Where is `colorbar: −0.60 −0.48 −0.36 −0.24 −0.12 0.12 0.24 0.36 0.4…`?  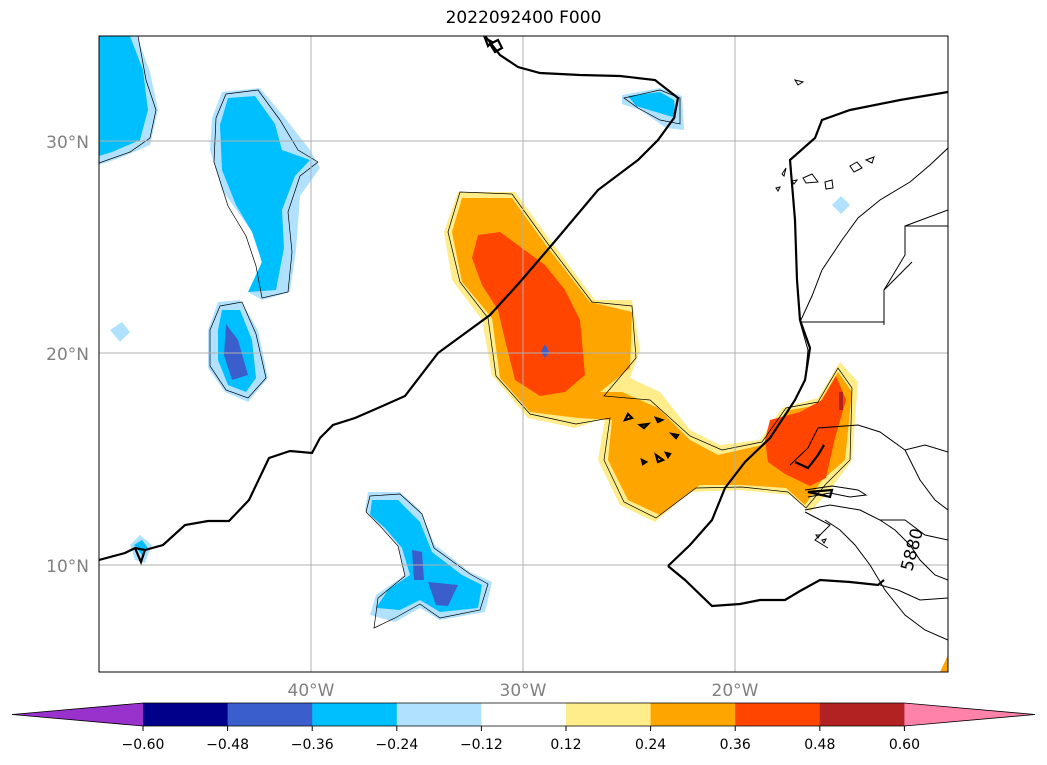
colorbar: −0.60 −0.48 −0.36 −0.24 −0.12 0.12 0.24 0.36 0.4… is located at coordinates (523, 727).